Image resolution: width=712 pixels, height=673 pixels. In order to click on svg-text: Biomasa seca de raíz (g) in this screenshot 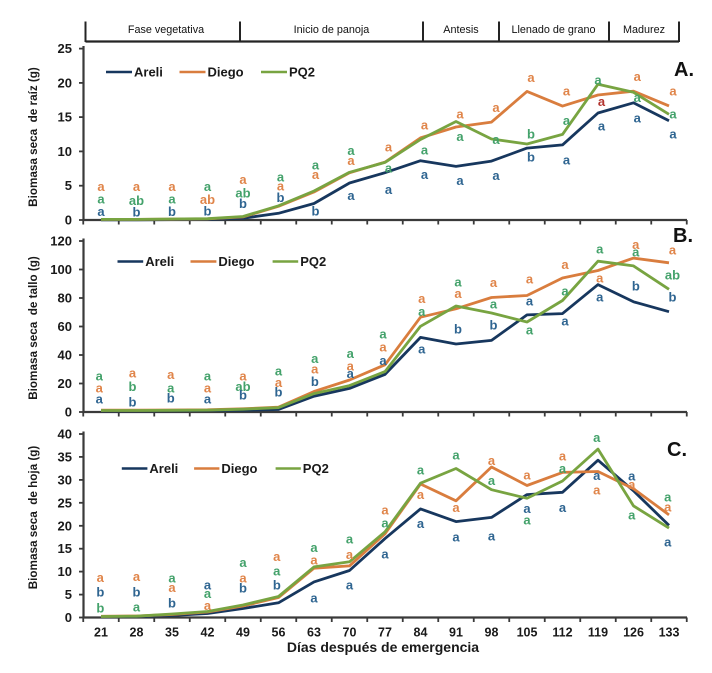, I will do `click(33, 137)`.